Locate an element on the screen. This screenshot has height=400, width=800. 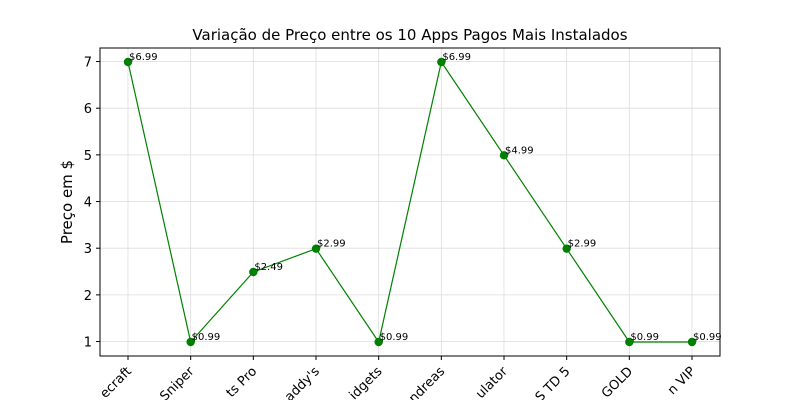
x-tick-label: ecraft is located at coordinates (115, 382).